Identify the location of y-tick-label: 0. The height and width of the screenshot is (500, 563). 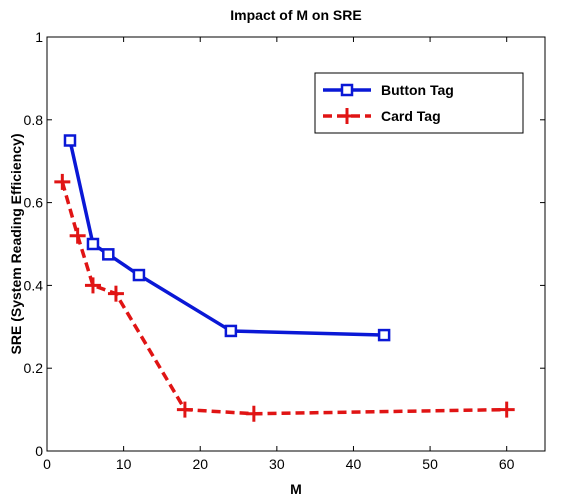
(39, 451).